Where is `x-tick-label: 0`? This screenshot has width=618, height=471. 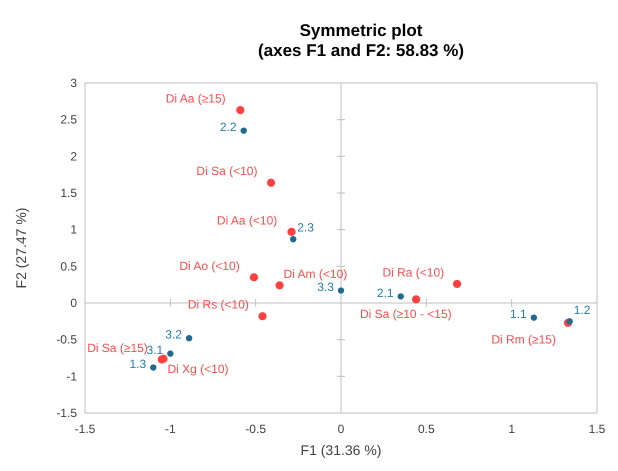 x-tick-label: 0 is located at coordinates (341, 429).